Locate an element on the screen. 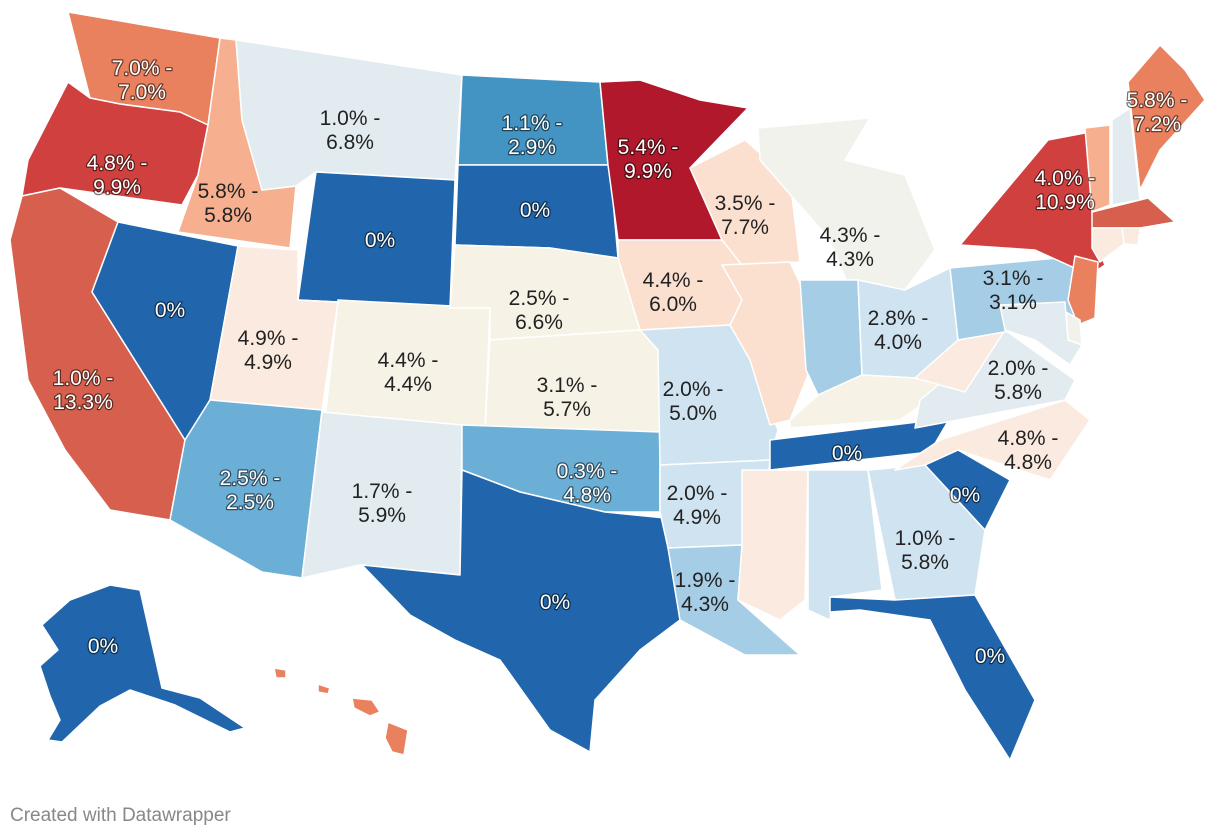 The height and width of the screenshot is (840, 1220). state-md is located at coordinates (1041, 333).